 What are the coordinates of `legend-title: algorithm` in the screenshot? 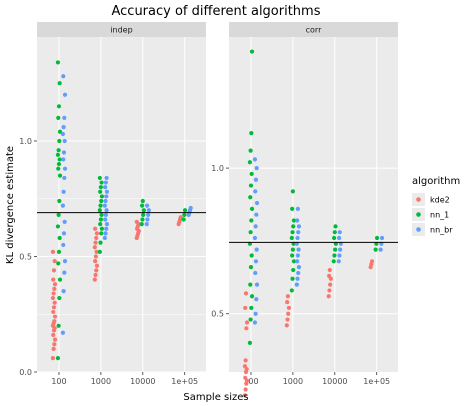 It's located at (436, 181).